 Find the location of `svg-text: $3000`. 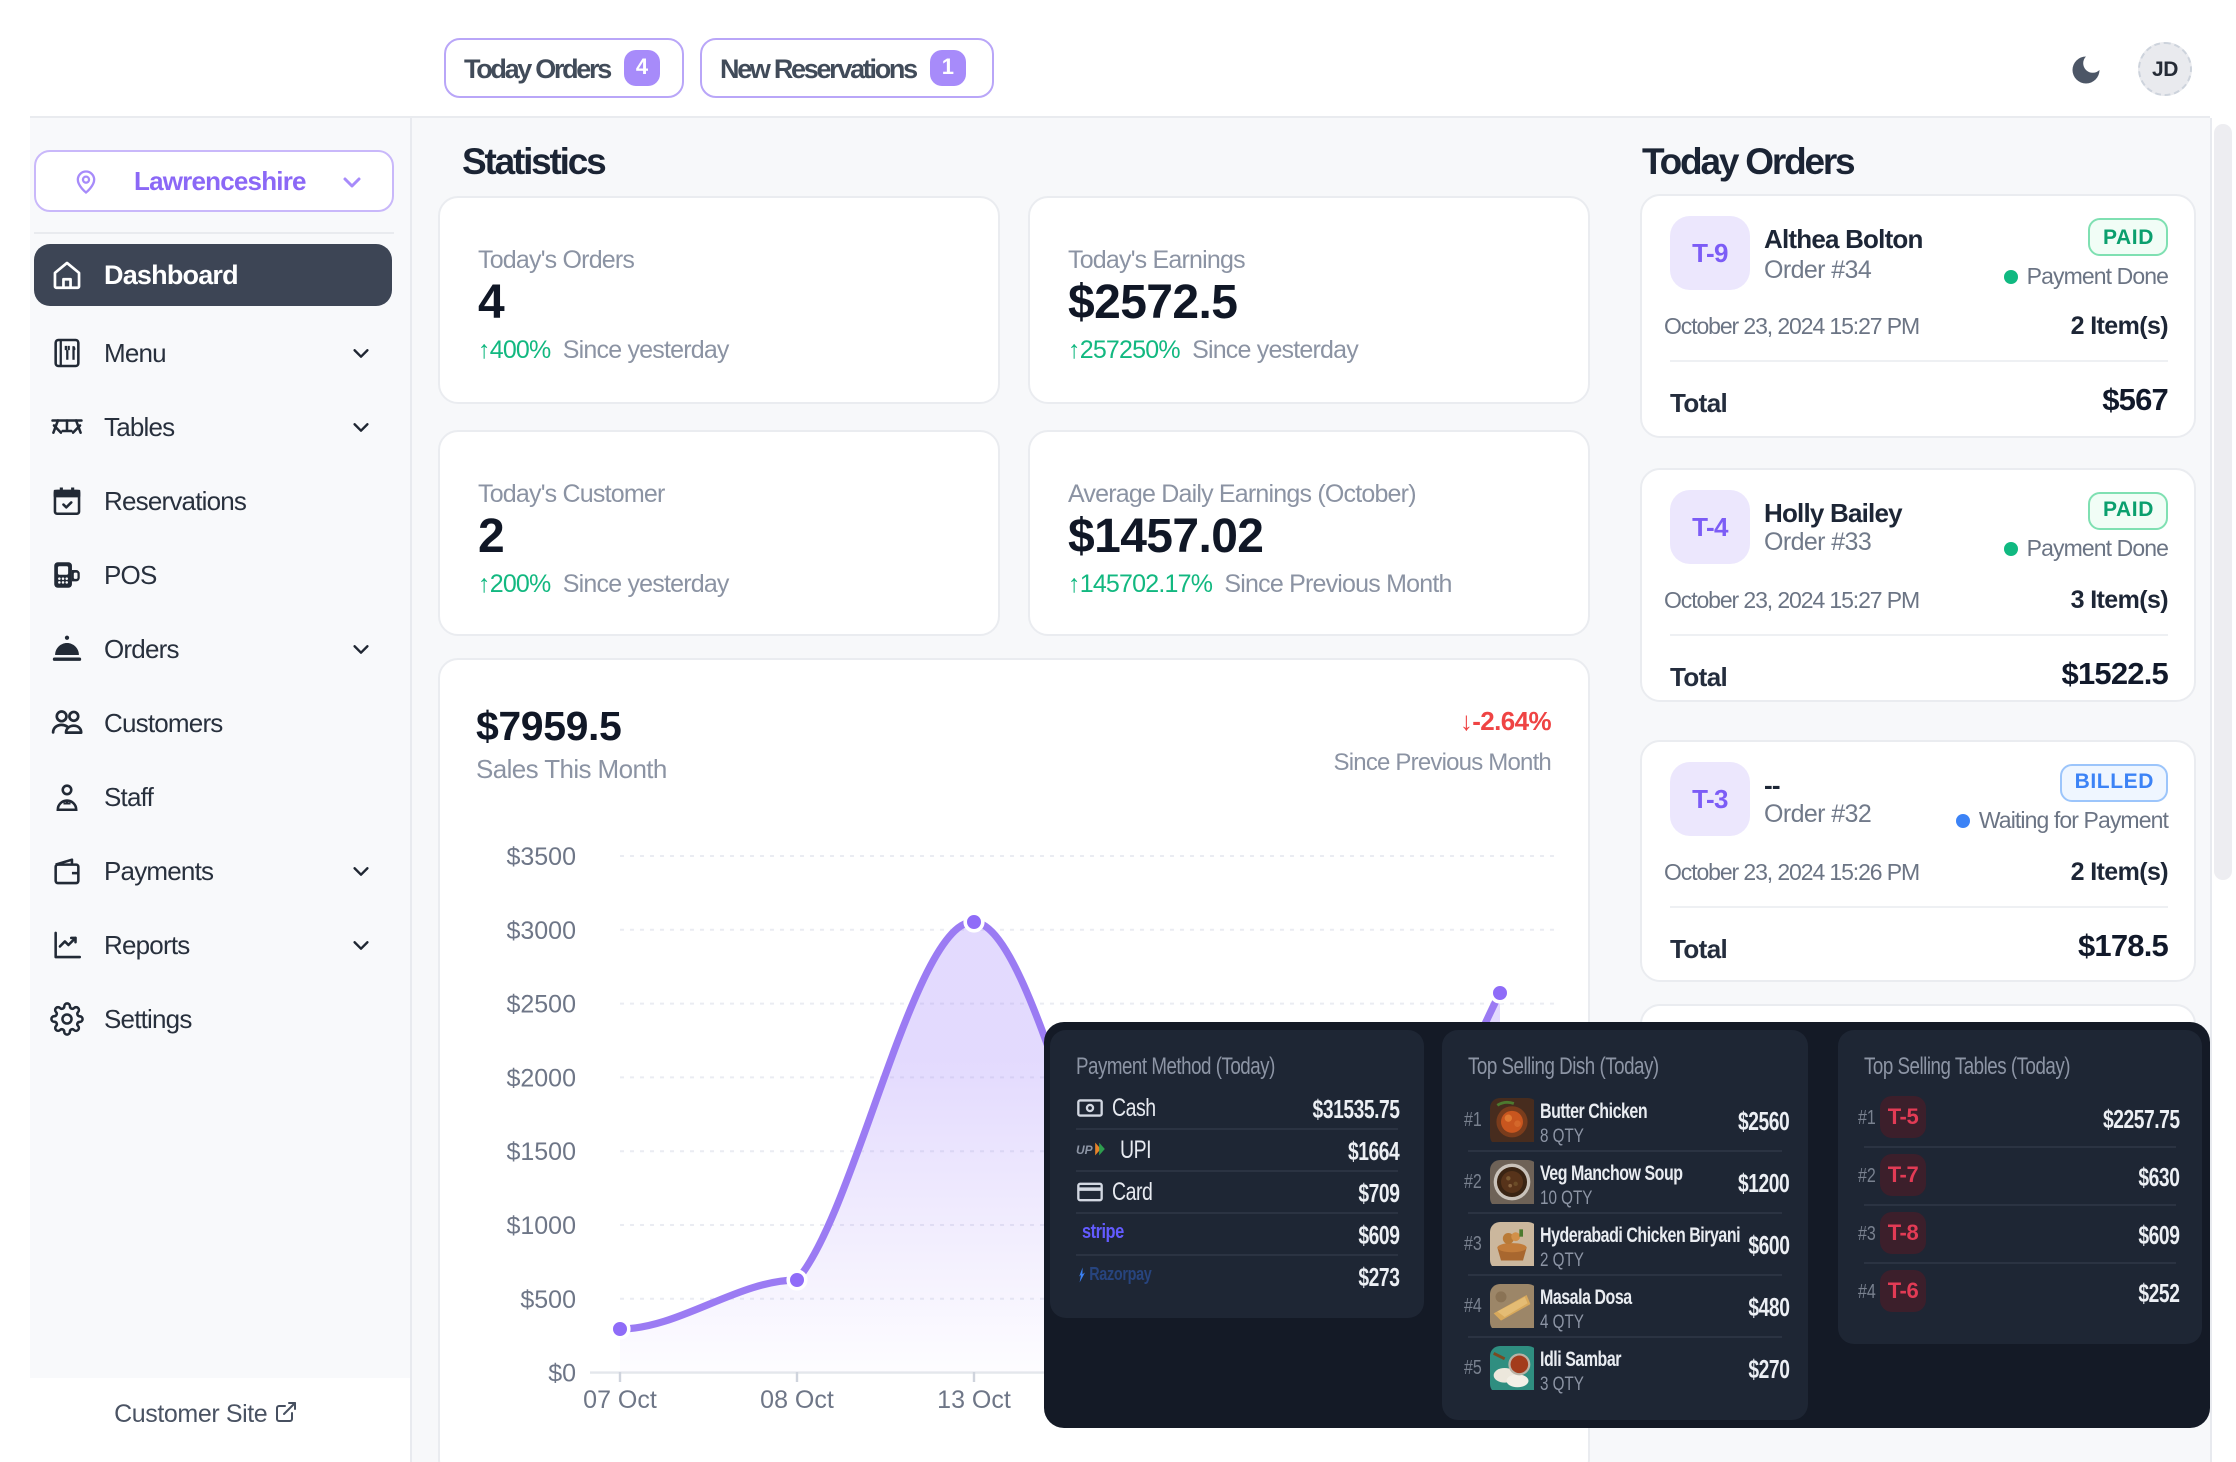

svg-text: $3000 is located at coordinates (541, 931).